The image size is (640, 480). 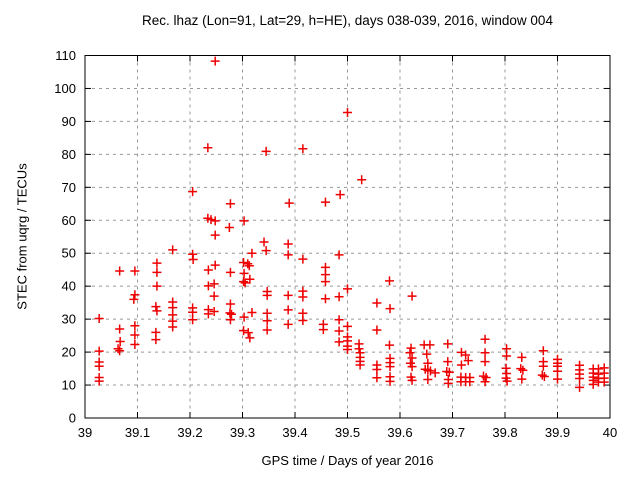 I want to click on y-tick-label: 10, so click(x=69, y=385).